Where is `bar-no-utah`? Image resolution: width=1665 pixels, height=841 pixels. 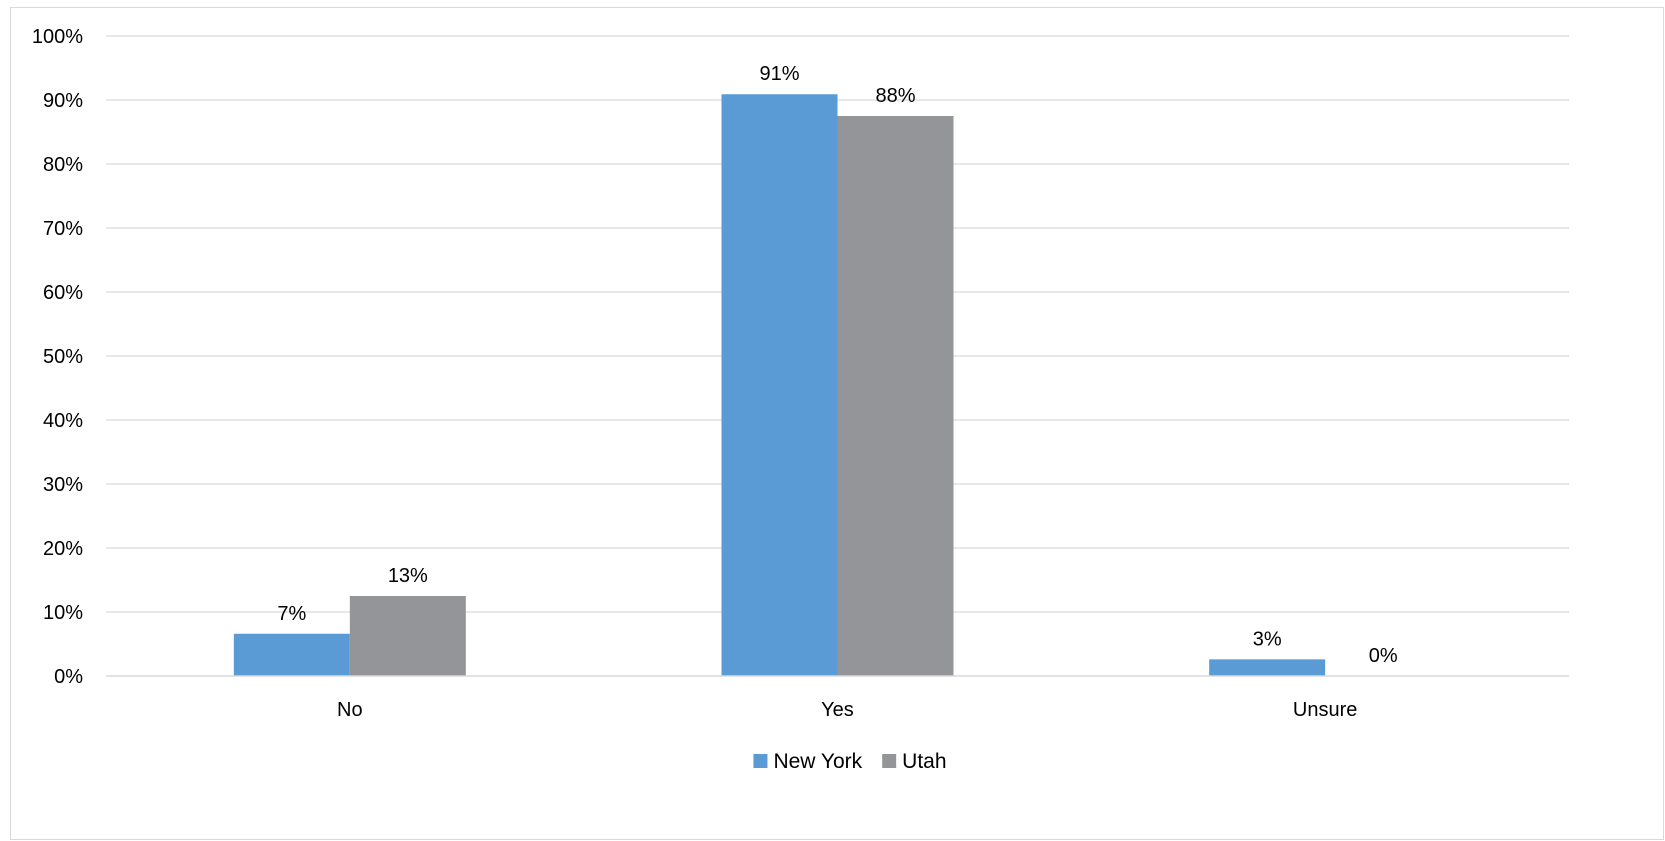
bar-no-utah is located at coordinates (407, 636).